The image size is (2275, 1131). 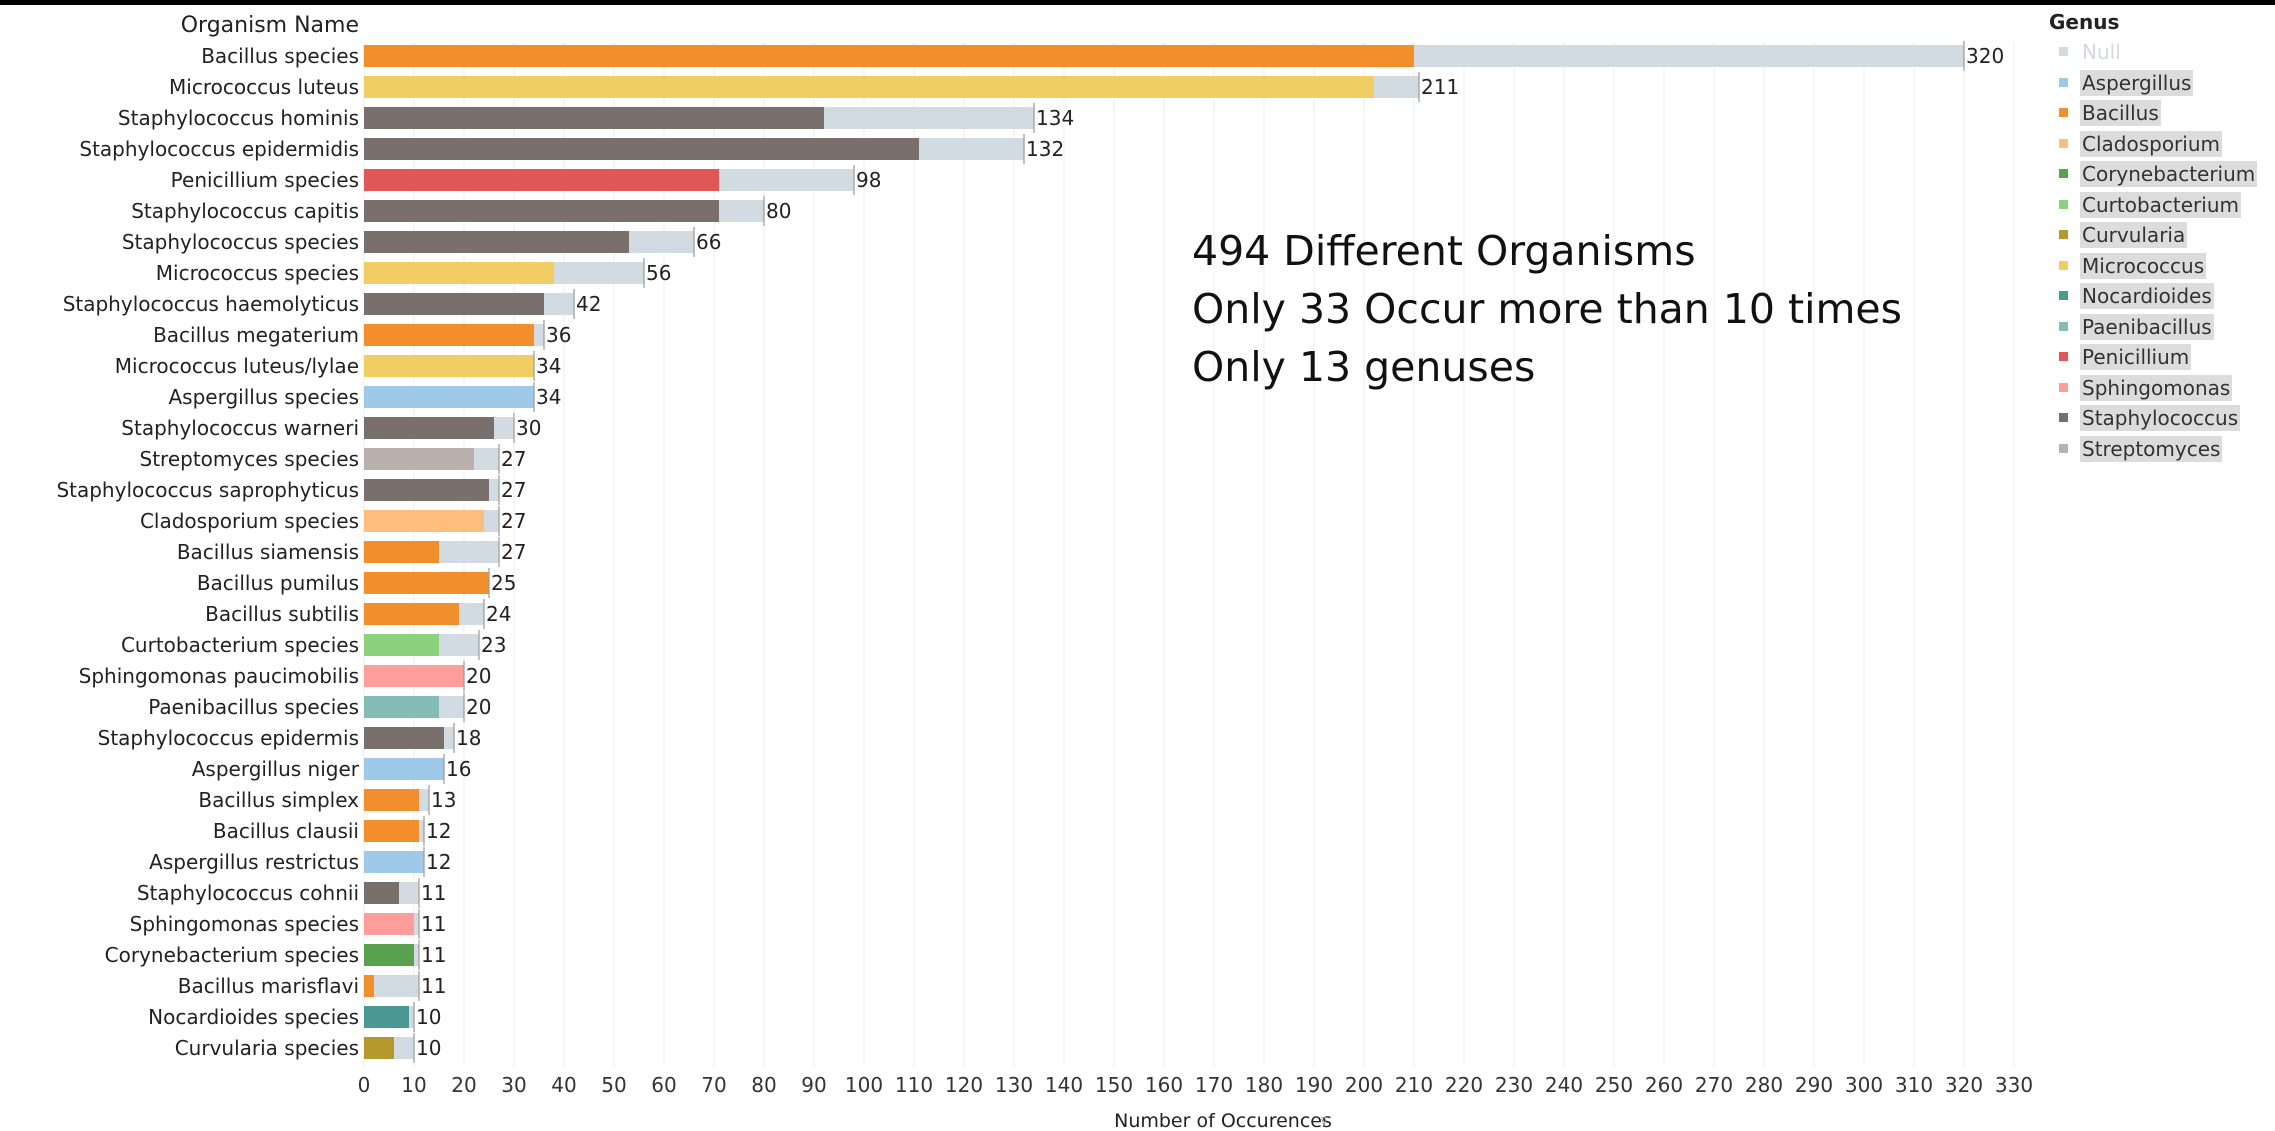 What do you see at coordinates (240, 428) in the screenshot?
I see `row-label: Staphylococcus warneri` at bounding box center [240, 428].